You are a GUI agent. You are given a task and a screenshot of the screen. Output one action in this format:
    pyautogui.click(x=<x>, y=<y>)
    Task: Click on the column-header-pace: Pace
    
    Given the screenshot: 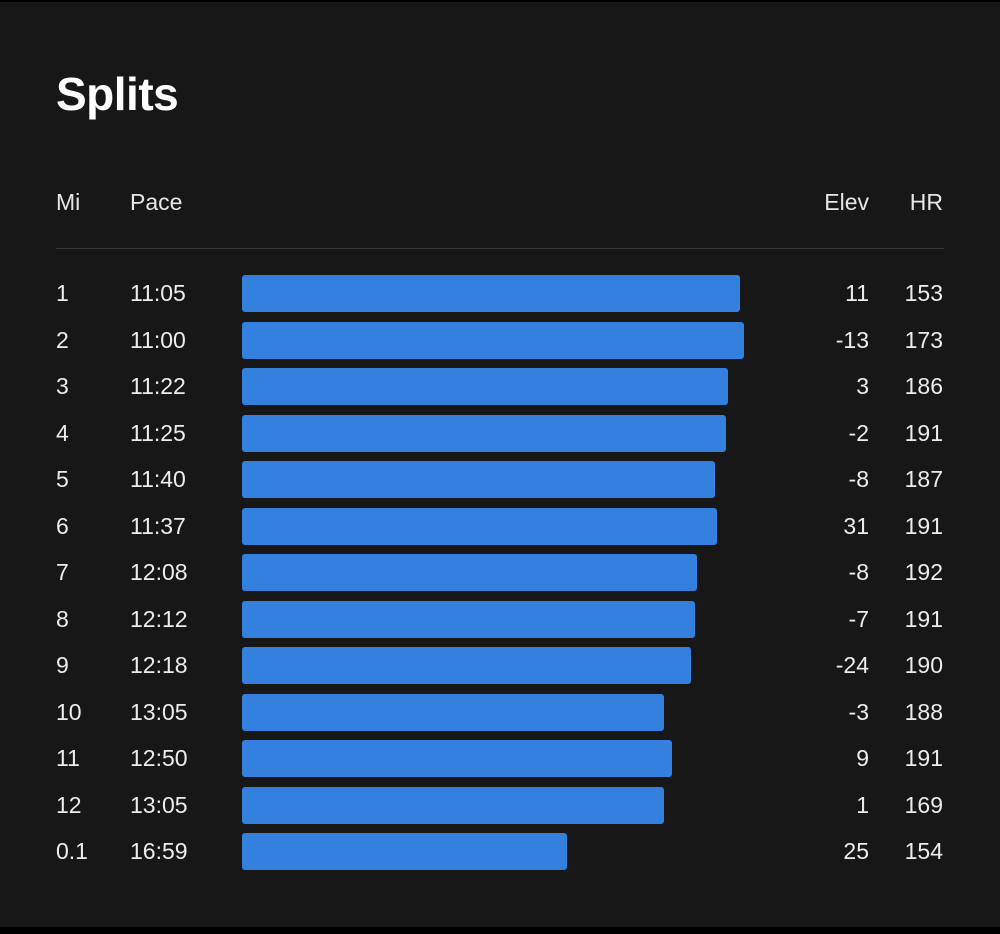 What is the action you would take?
    pyautogui.click(x=156, y=202)
    